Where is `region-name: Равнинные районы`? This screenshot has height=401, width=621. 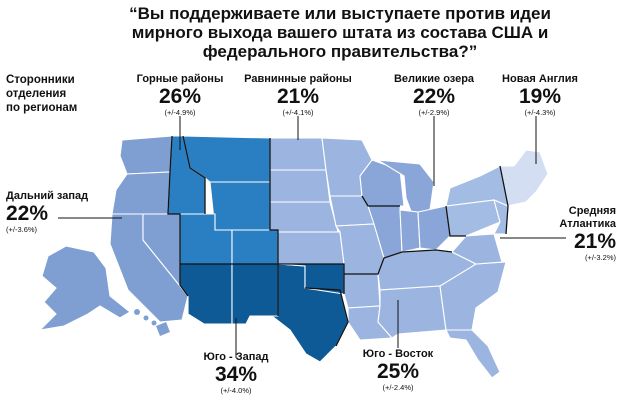
region-name: Равнинные районы is located at coordinates (298, 79).